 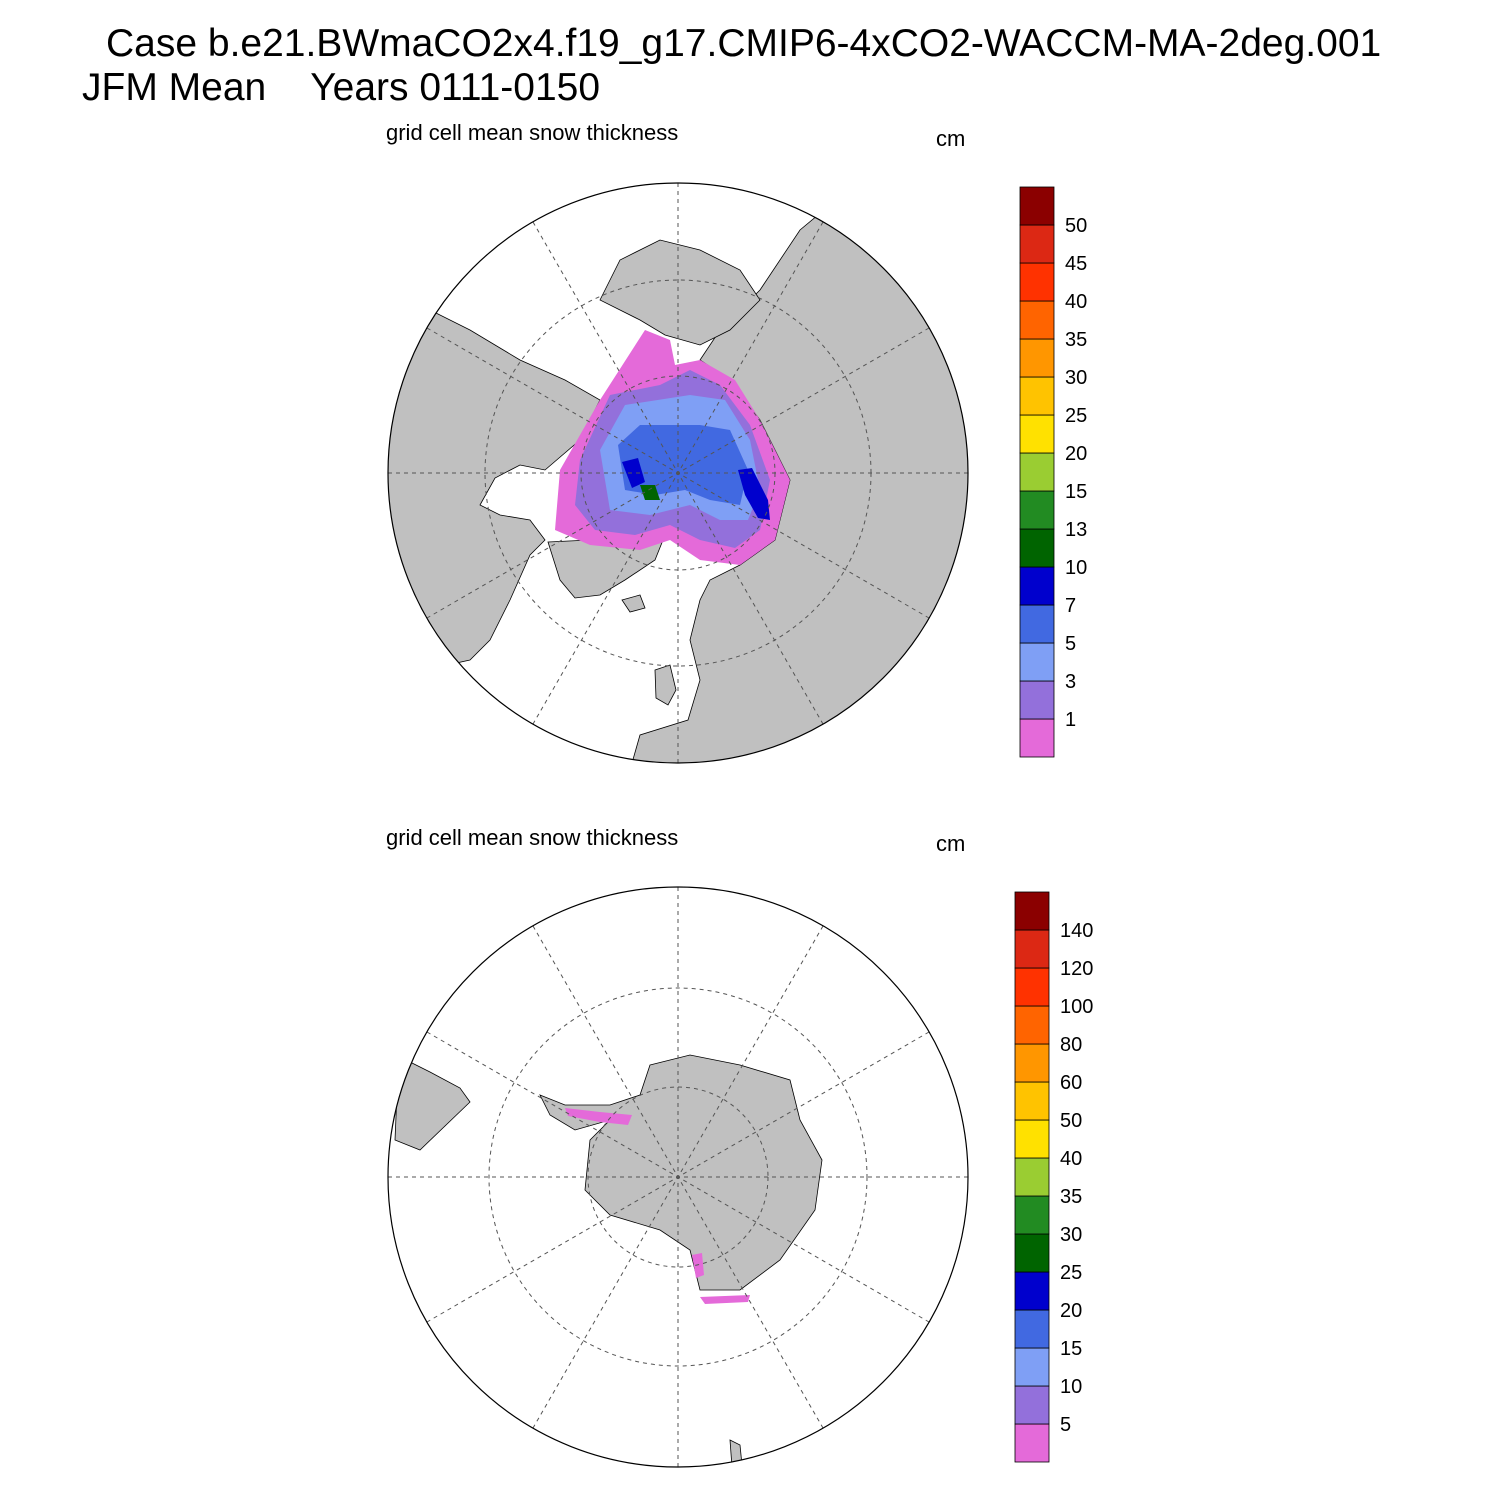 I want to click on colorbar-tick-label: 120, so click(x=1076, y=969).